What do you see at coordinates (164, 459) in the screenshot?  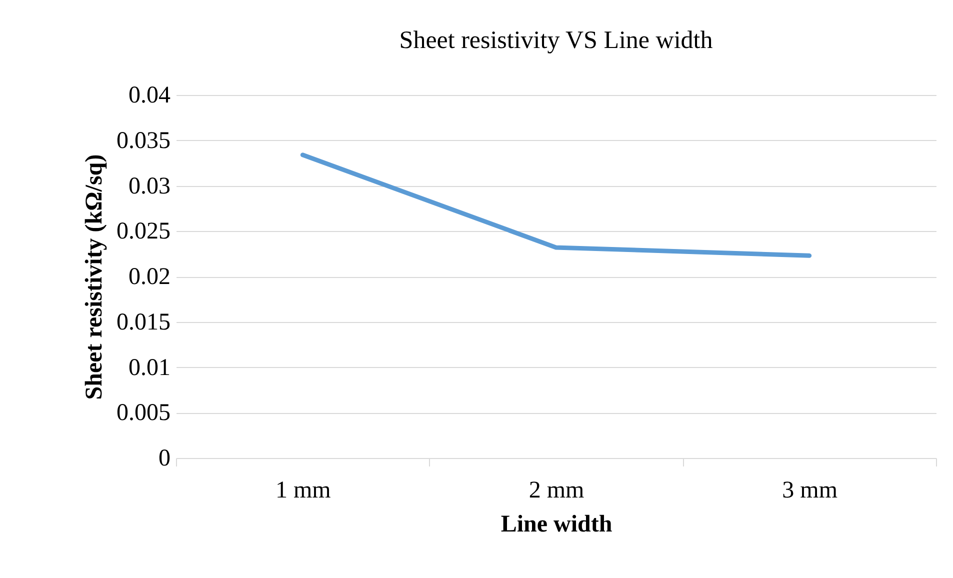 I see `y-tick-label: 0` at bounding box center [164, 459].